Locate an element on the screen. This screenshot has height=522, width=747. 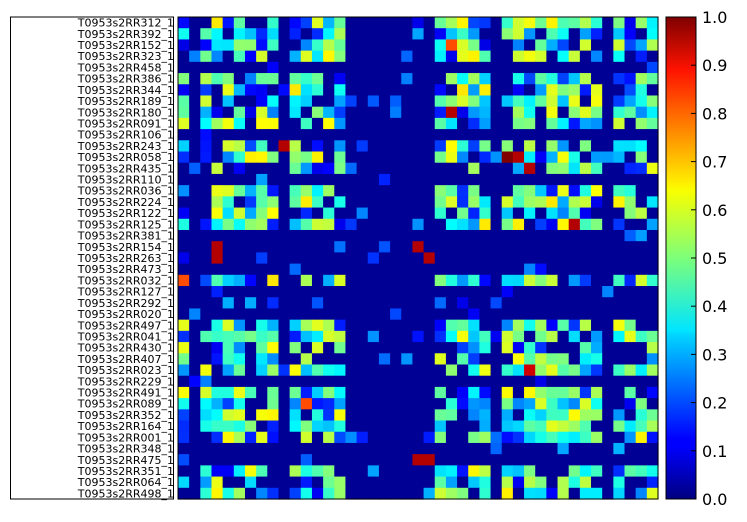
colorbar: 0.00.10.20.30.40.50.60.70.80.91.0 is located at coordinates (696, 258).